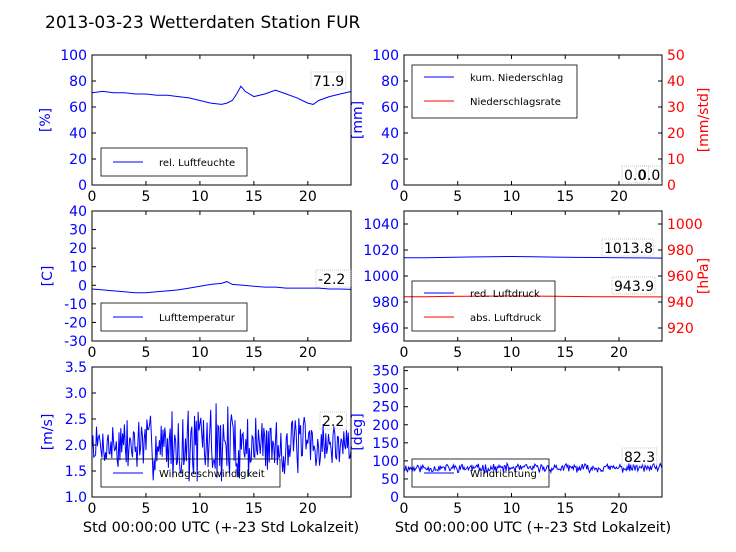 This screenshot has height=552, width=736. I want to click on y2-tick-label: 0, so click(671, 186).